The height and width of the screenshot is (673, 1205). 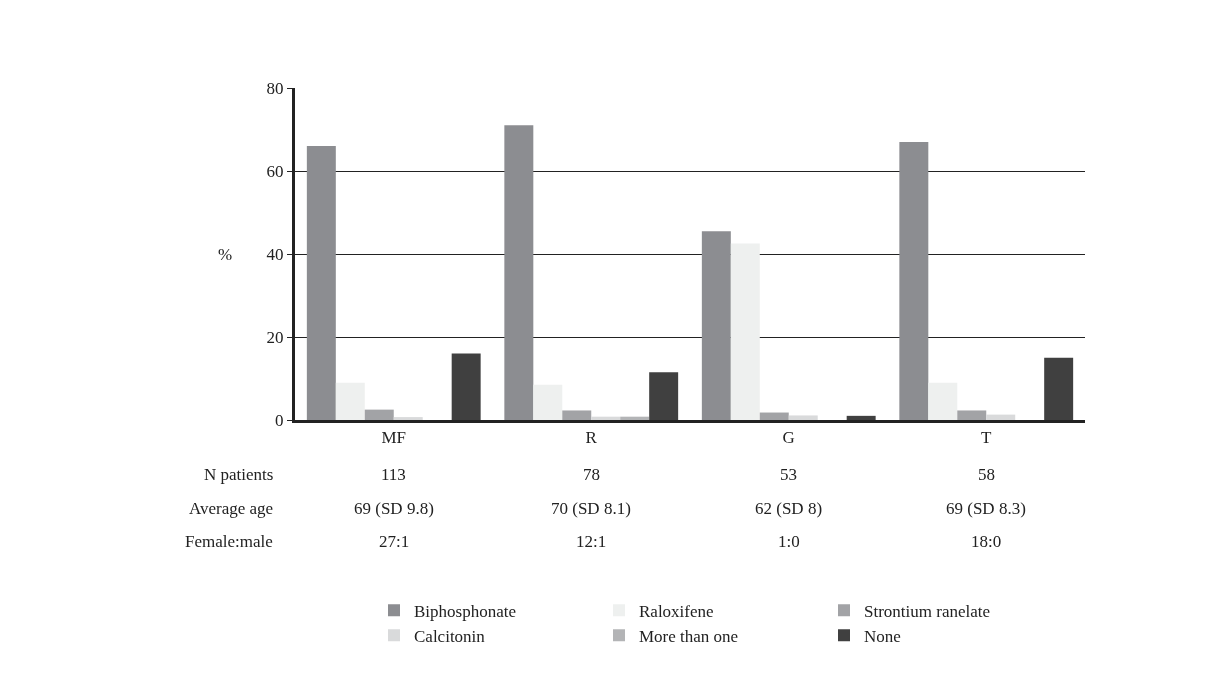 I want to click on y-tick-label: 20, so click(x=275, y=337).